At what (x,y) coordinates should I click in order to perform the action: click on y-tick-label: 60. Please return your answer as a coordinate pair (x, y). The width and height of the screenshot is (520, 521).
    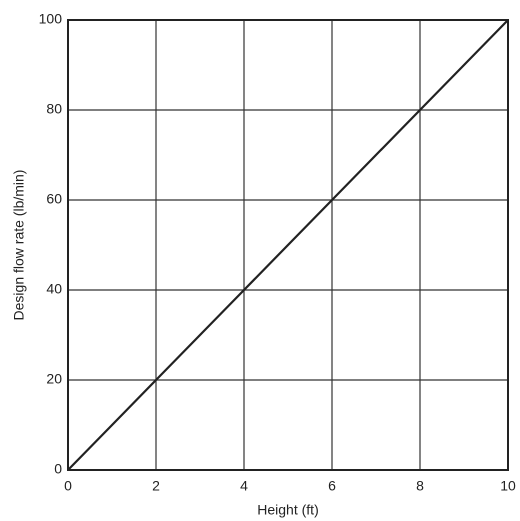
    Looking at the image, I should click on (54, 199).